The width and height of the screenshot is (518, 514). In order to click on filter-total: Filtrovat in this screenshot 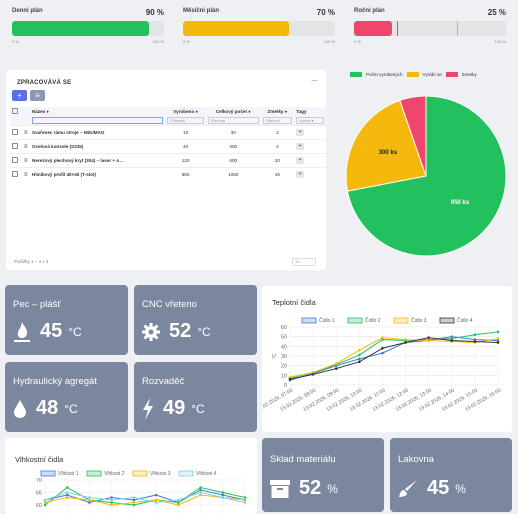, I will do `click(233, 120)`.